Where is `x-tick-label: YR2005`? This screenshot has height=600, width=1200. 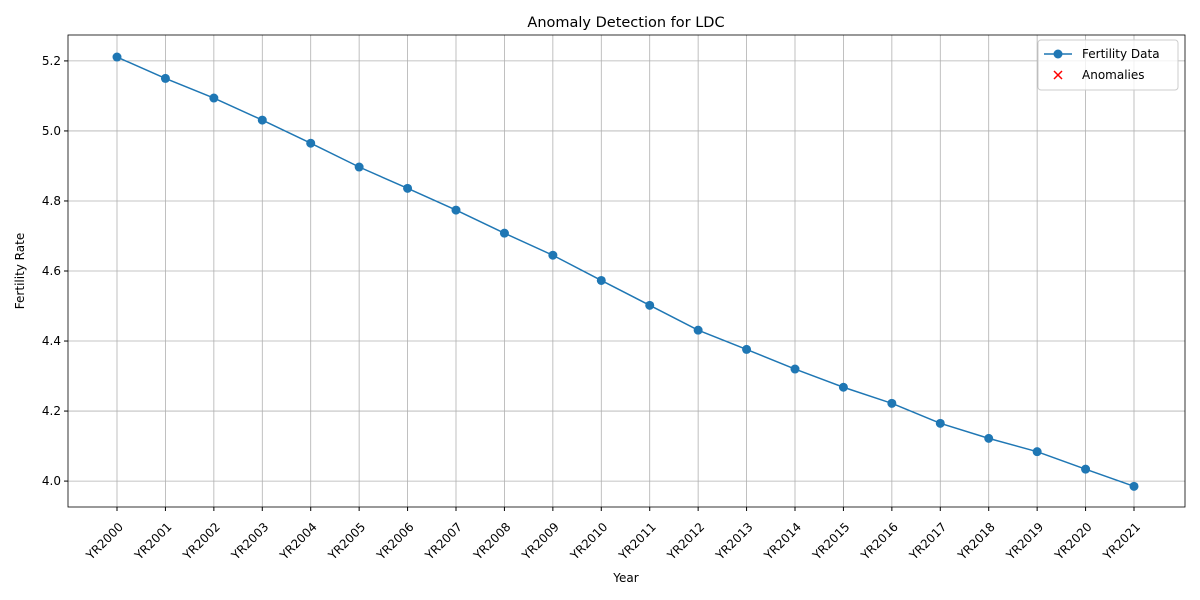 x-tick-label: YR2005 is located at coordinates (346, 541).